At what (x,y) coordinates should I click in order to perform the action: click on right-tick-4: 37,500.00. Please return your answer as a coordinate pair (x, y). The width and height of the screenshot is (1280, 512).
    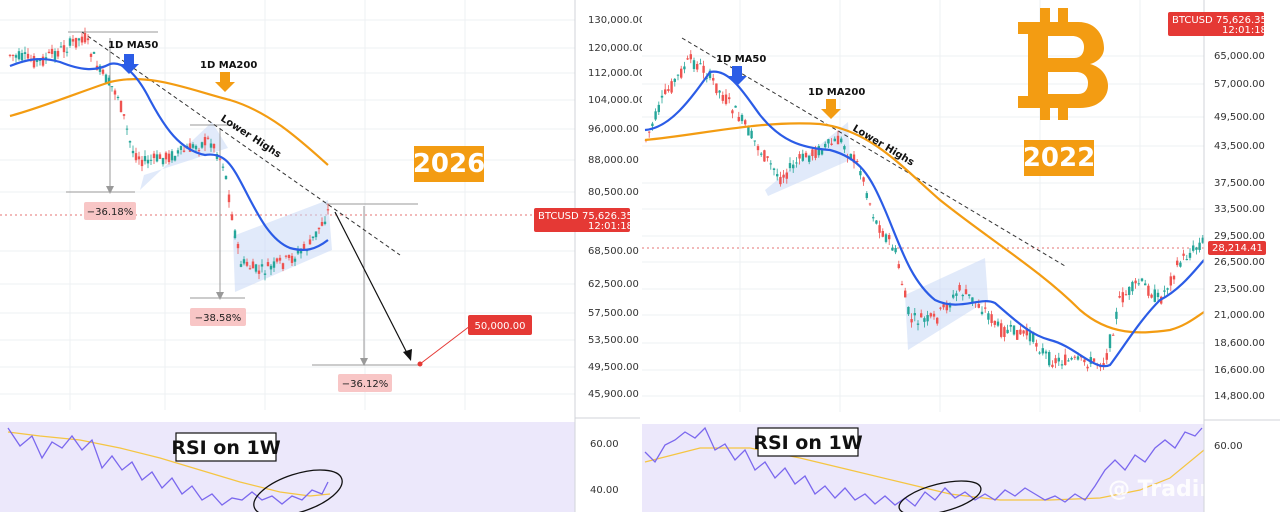
    Looking at the image, I should click on (1239, 183).